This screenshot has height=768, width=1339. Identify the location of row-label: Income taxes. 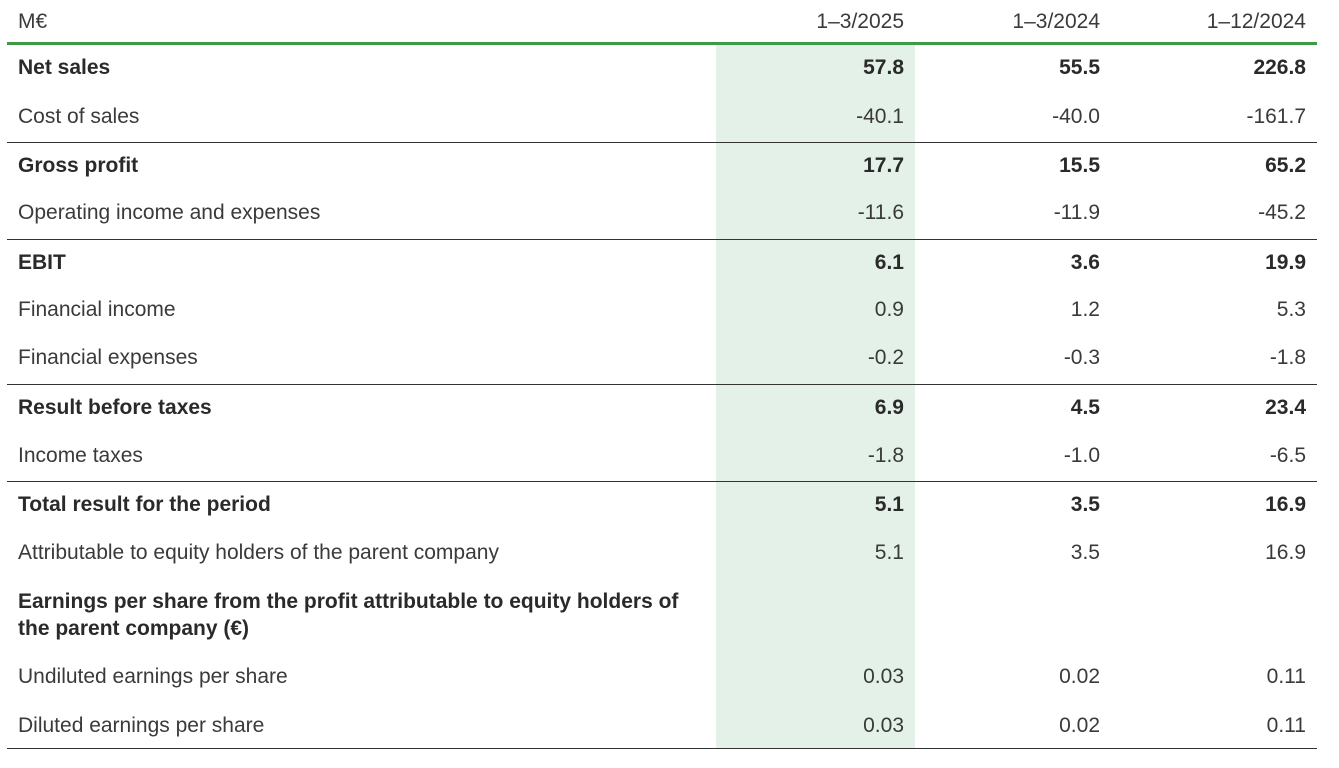
(80, 455).